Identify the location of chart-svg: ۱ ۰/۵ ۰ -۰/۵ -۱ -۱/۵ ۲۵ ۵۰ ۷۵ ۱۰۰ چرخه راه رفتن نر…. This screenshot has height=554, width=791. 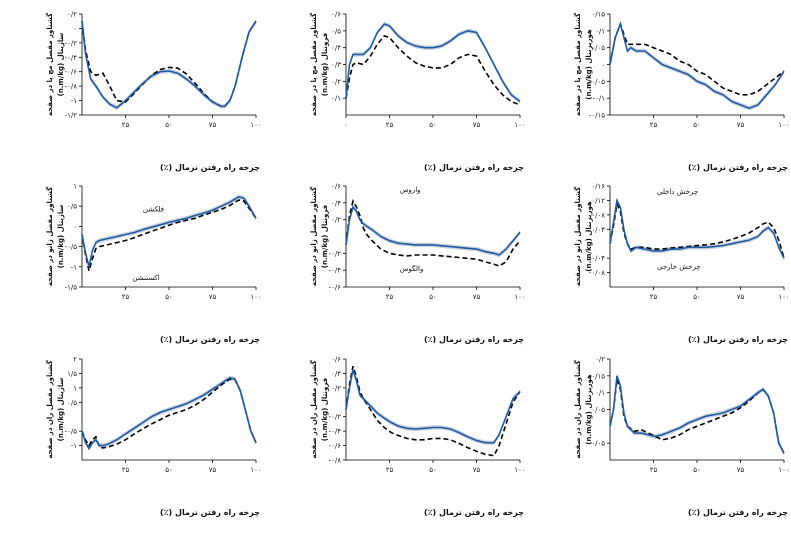
(153, 264).